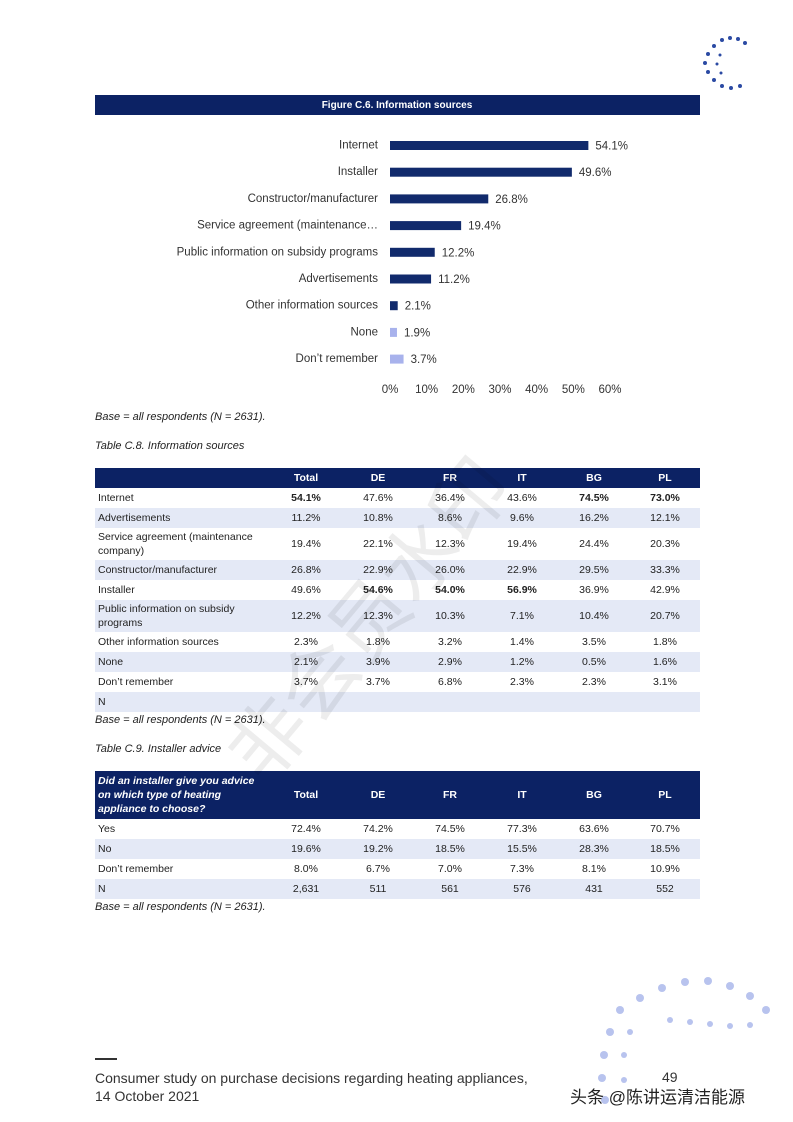 This screenshot has height=1122, width=793. I want to click on cell: 16.2%, so click(594, 518).